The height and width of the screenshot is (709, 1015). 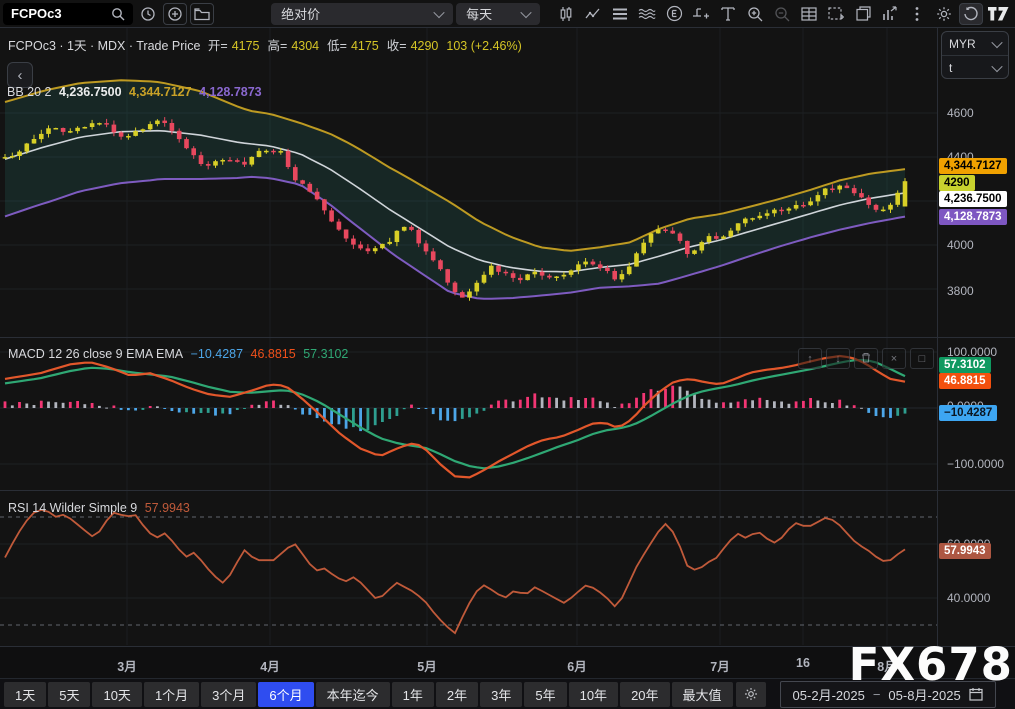 What do you see at coordinates (838, 358) in the screenshot?
I see `move-pane-down-button: ↓` at bounding box center [838, 358].